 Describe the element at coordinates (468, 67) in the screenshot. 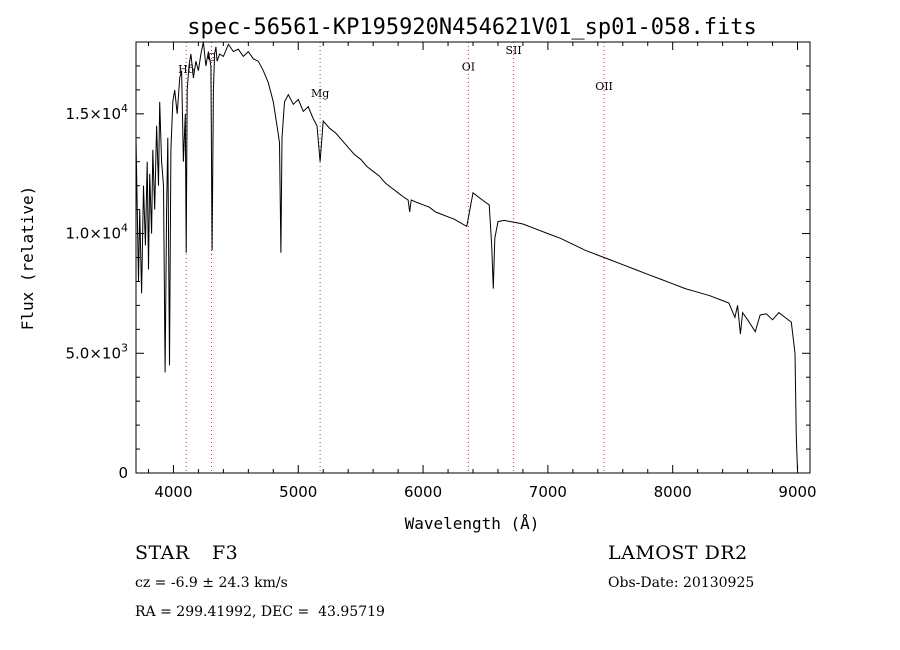

I see `line-marker-label: OI` at that location.